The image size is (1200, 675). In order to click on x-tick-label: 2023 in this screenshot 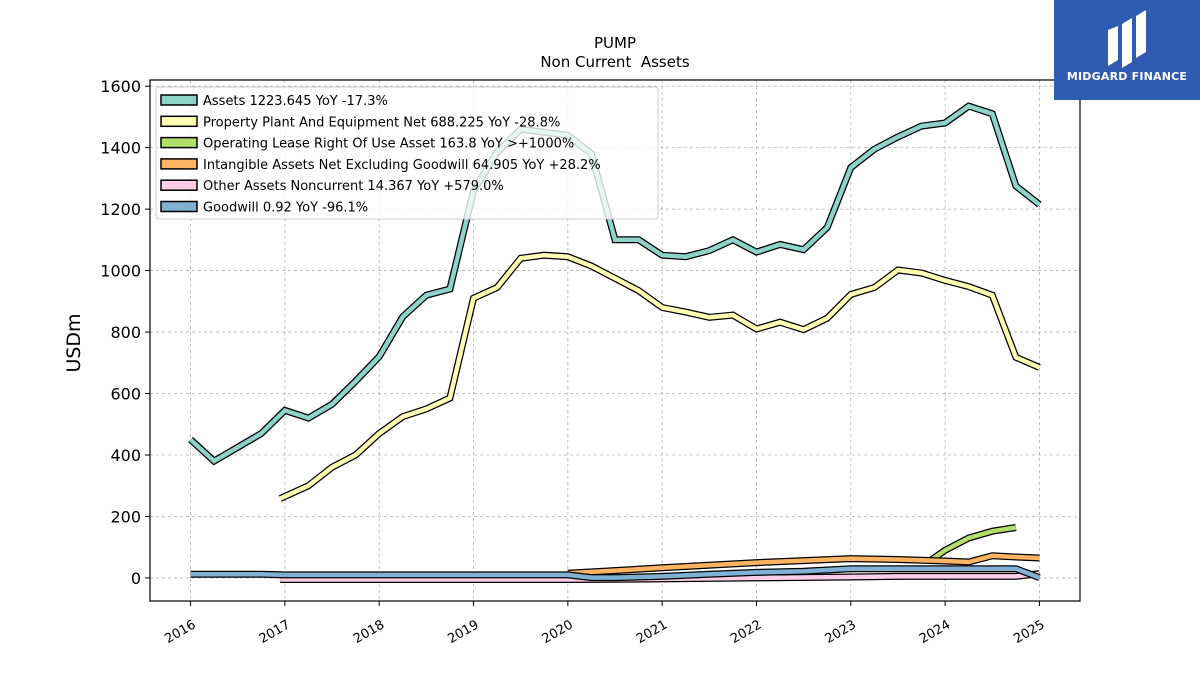, I will do `click(841, 632)`.